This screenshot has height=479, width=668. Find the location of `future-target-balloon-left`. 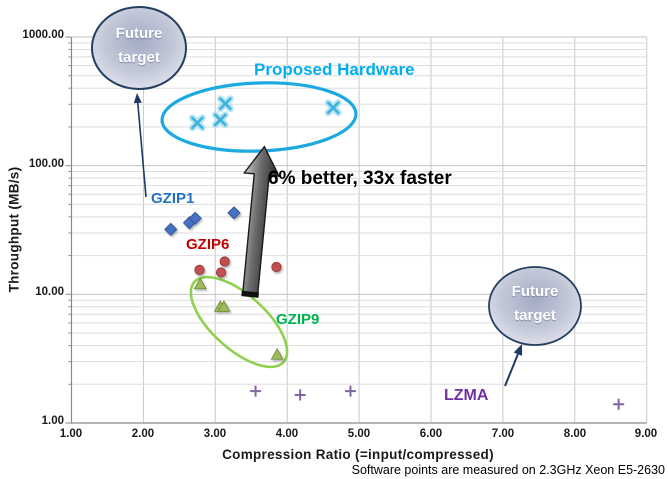

future-target-balloon-left is located at coordinates (139, 48).